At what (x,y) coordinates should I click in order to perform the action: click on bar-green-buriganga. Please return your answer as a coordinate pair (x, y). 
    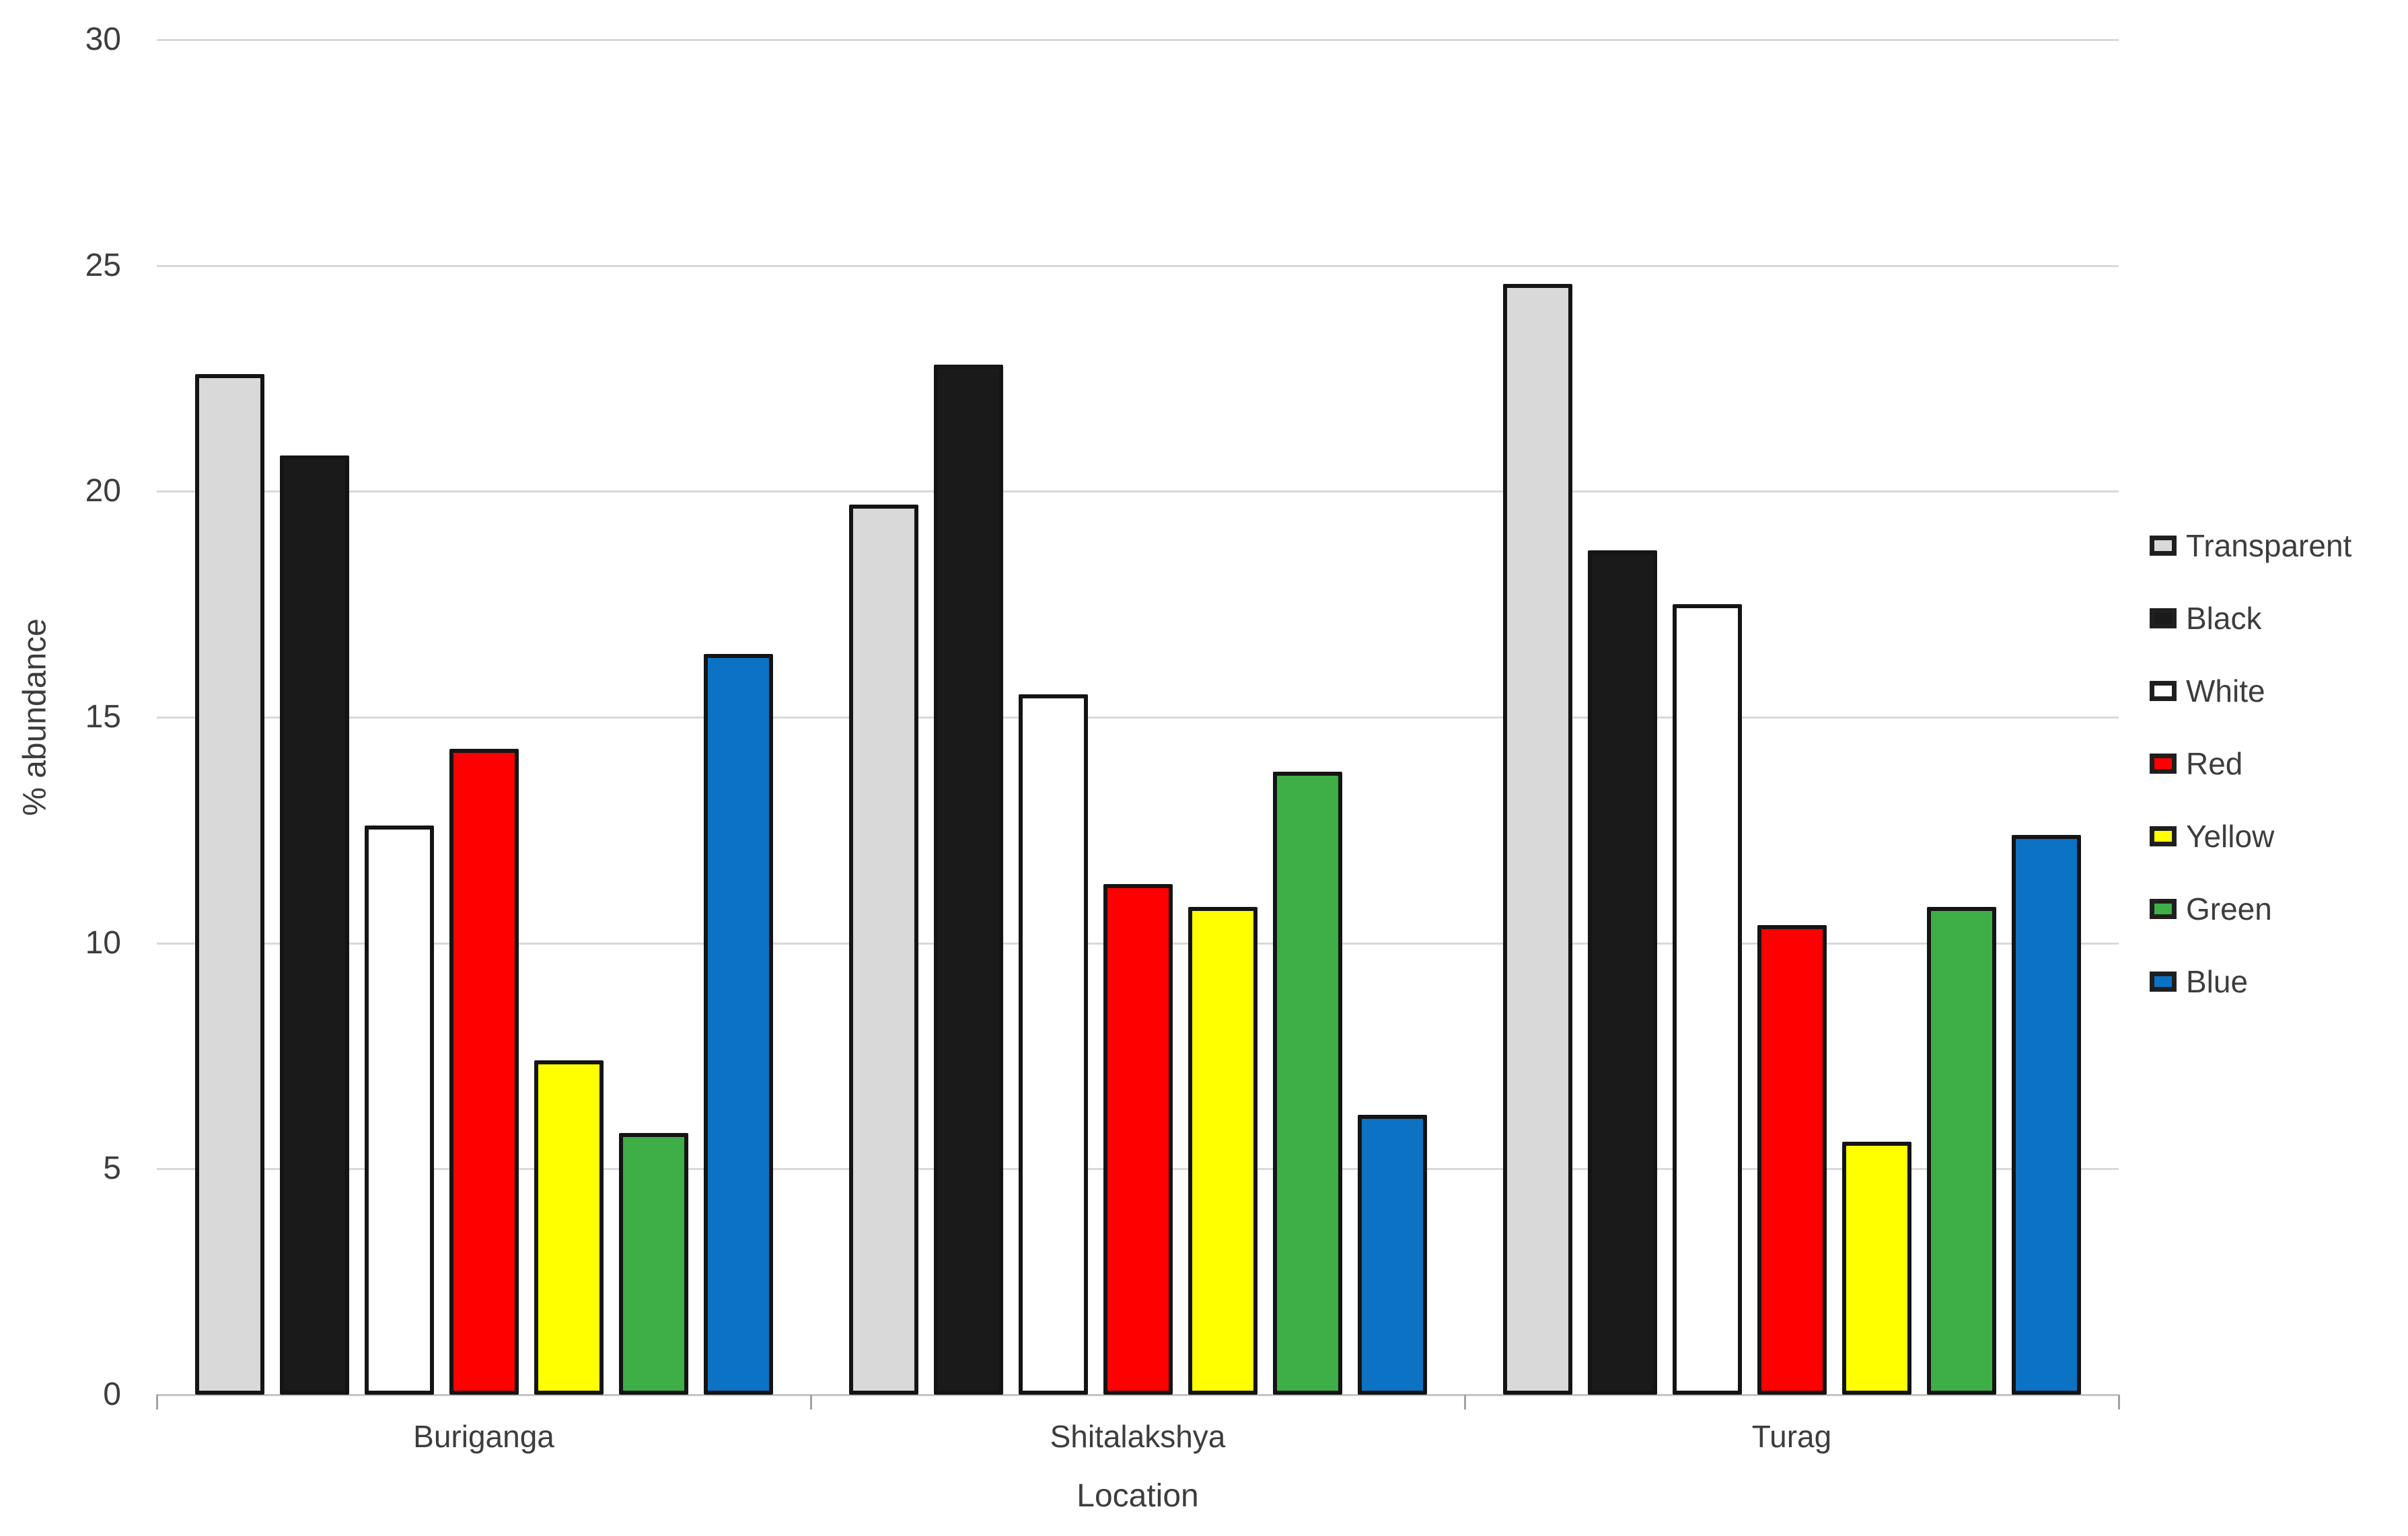
    Looking at the image, I should click on (653, 1263).